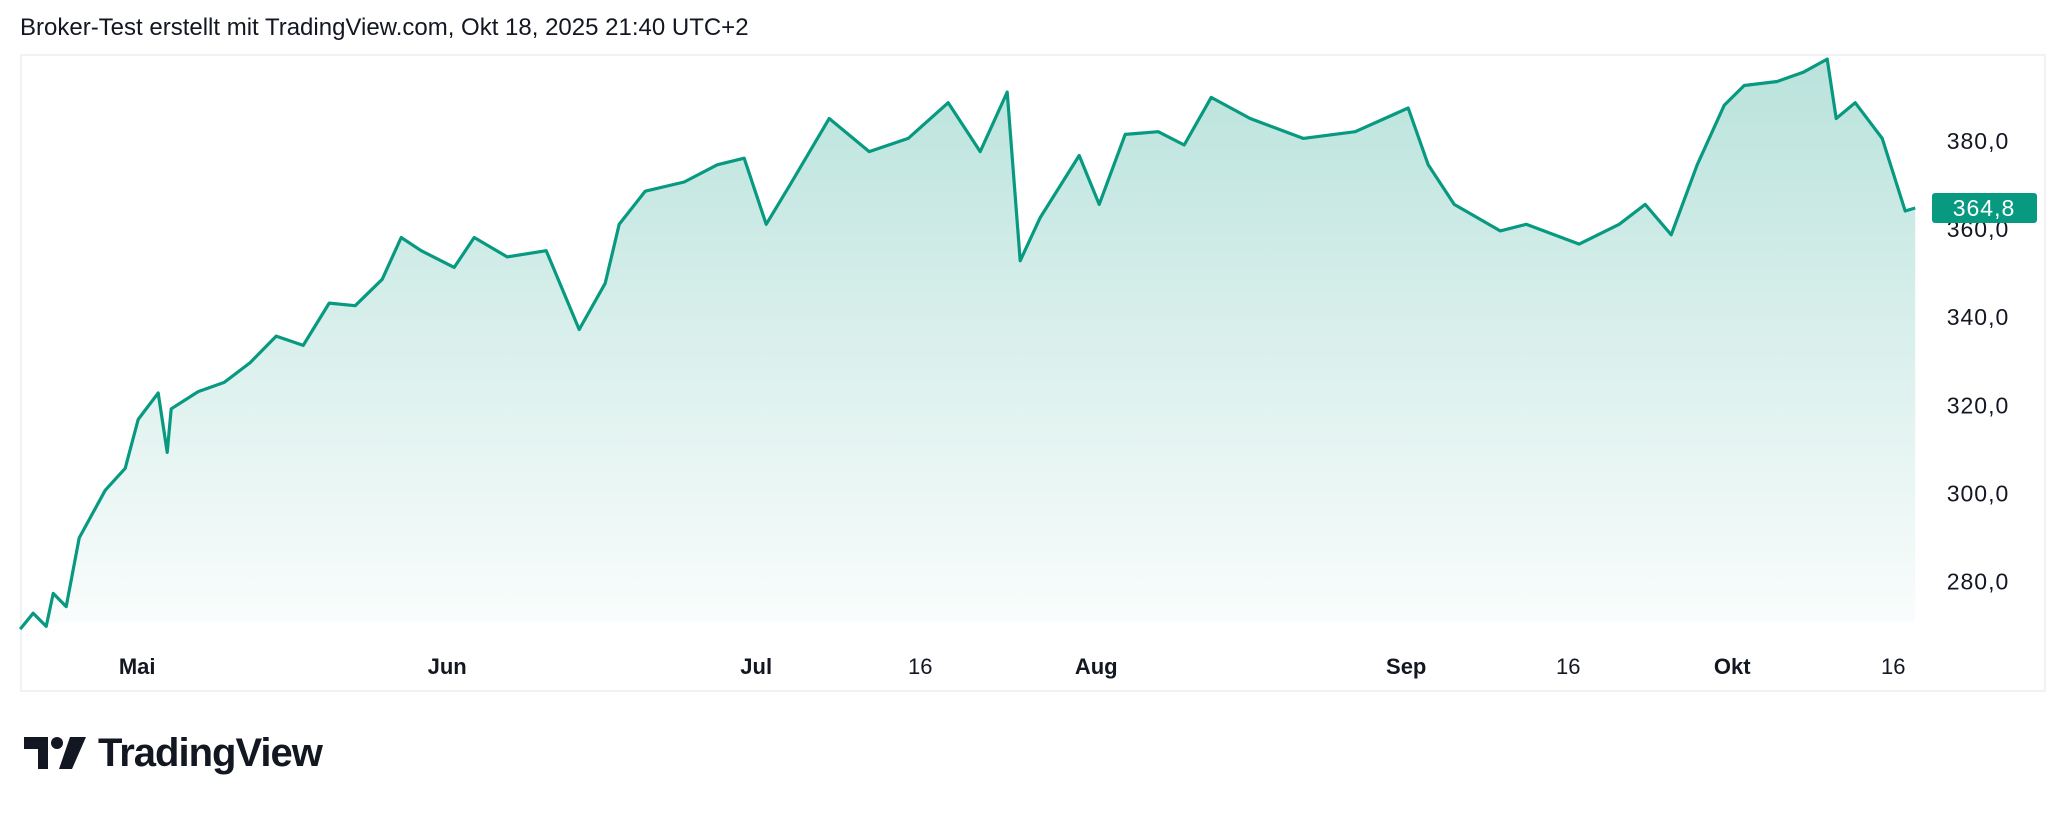 This screenshot has width=2068, height=814. Describe the element at coordinates (1978, 405) in the screenshot. I see `y-tick-label: 320,0` at that location.